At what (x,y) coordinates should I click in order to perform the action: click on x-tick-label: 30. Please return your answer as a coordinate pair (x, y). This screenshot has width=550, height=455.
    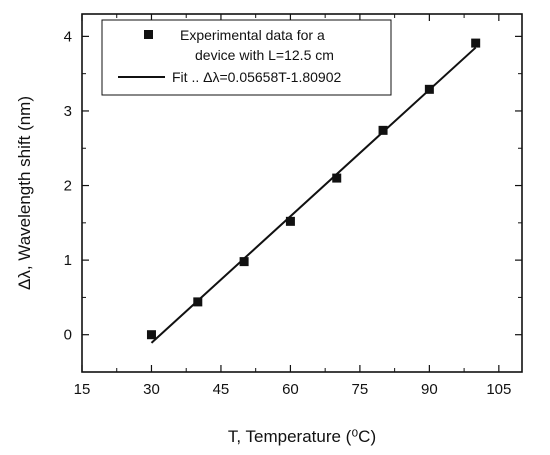
    Looking at the image, I should click on (151, 389).